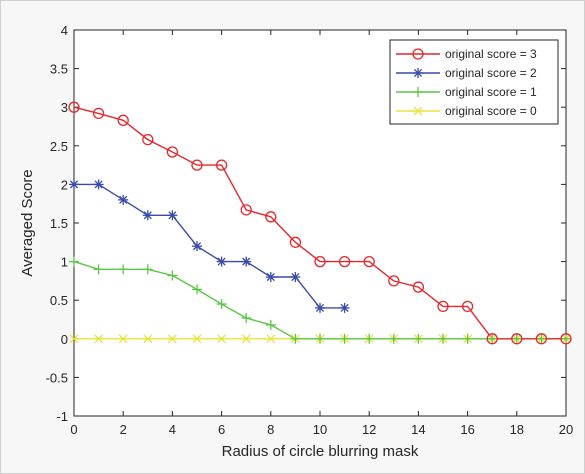  I want to click on x-tick-label: 10, so click(320, 429).